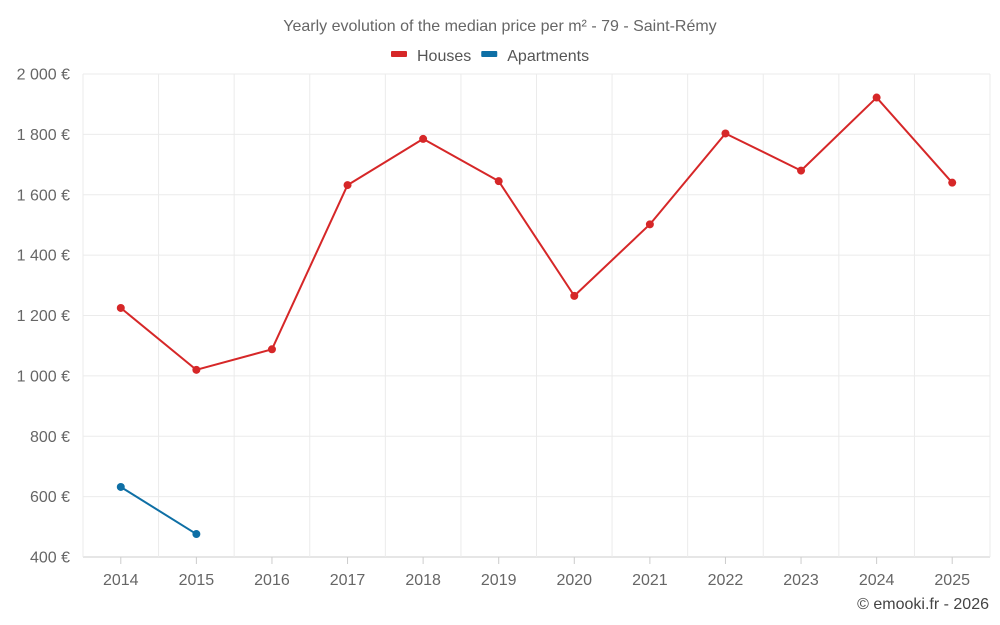 This screenshot has height=625, width=1000. Describe the element at coordinates (499, 580) in the screenshot. I see `x-tick-label: 2019` at that location.